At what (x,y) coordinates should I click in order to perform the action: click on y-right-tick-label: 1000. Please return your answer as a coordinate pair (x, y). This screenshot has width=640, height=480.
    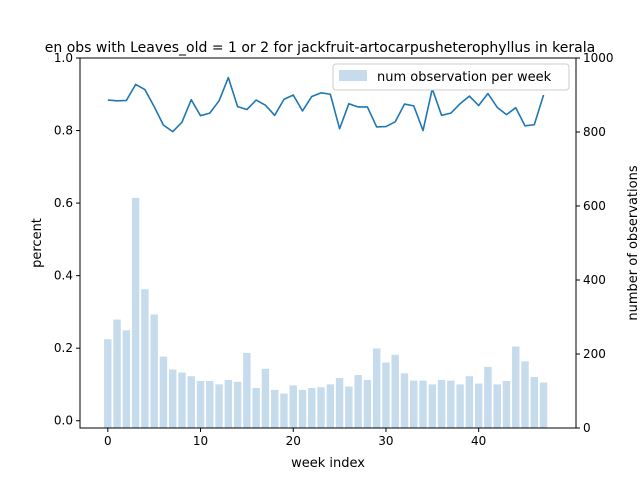
    Looking at the image, I should click on (598, 58).